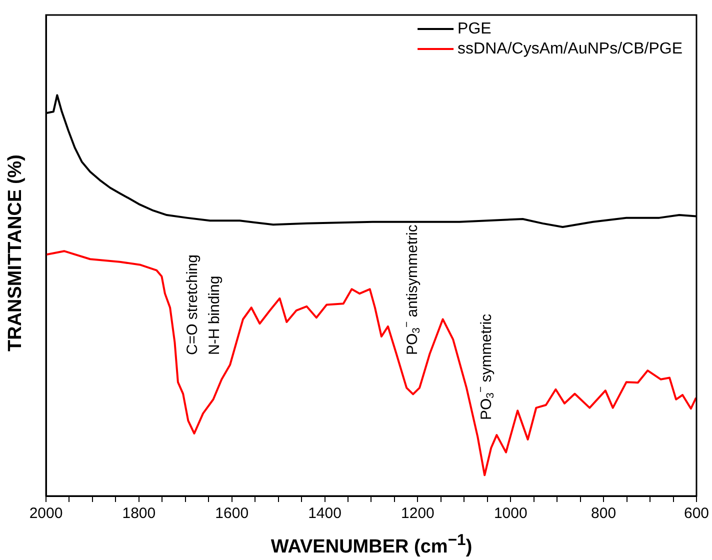 Image resolution: width=712 pixels, height=560 pixels. I want to click on x-tick-label: 800, so click(603, 513).